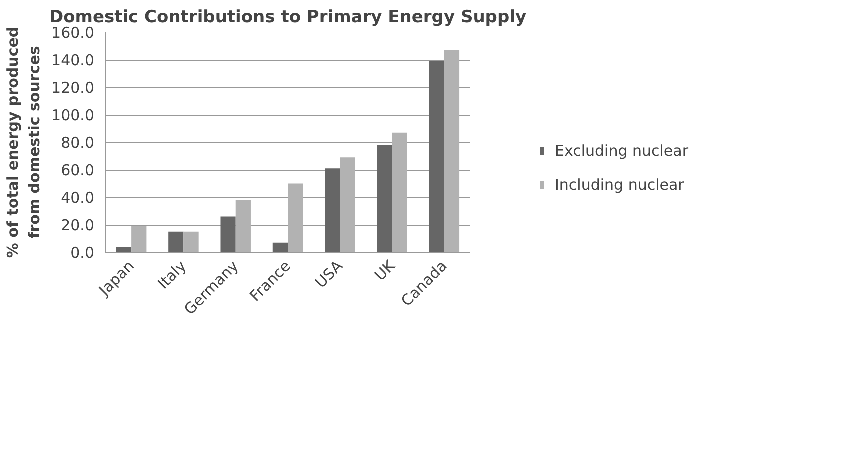  I want to click on y-tick-label: 120.0, so click(73, 88).